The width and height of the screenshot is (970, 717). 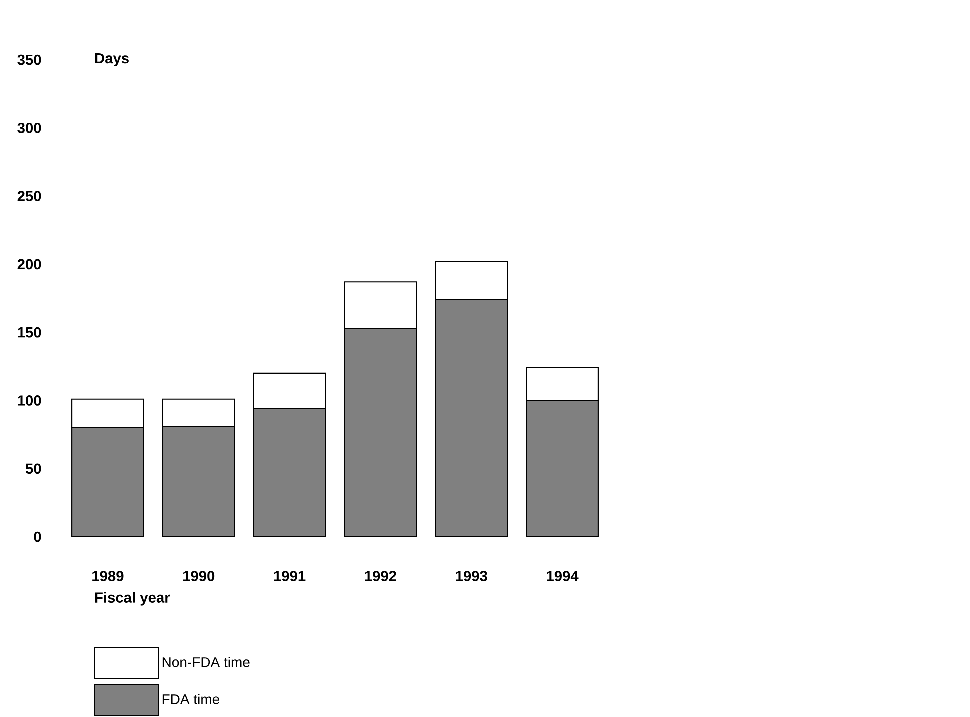 I want to click on x-tick-label: 1994, so click(x=563, y=576).